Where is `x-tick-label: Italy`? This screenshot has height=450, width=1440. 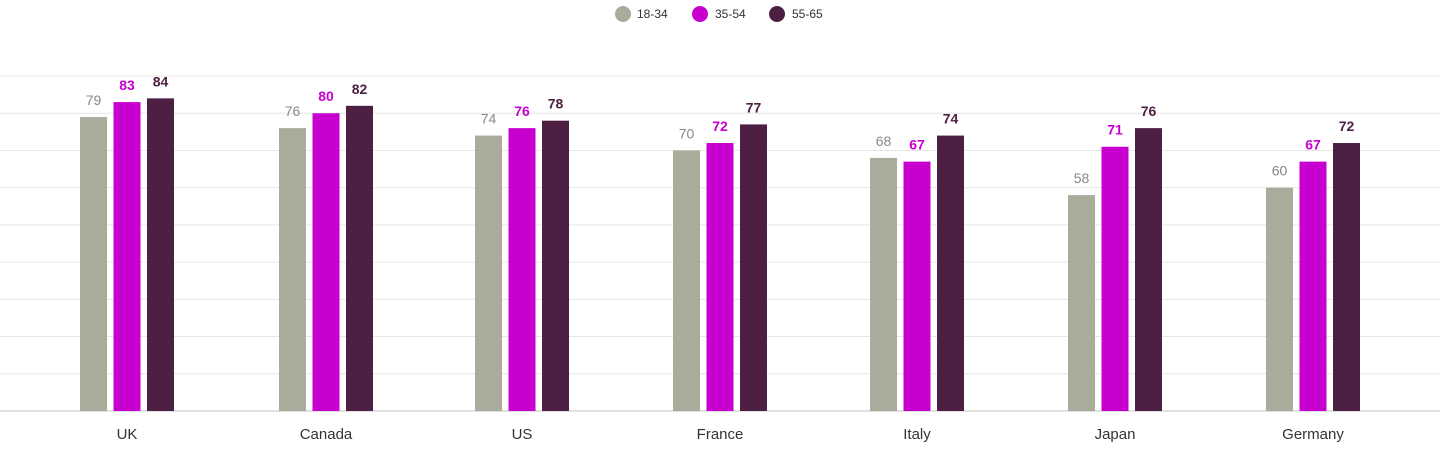 x-tick-label: Italy is located at coordinates (917, 434).